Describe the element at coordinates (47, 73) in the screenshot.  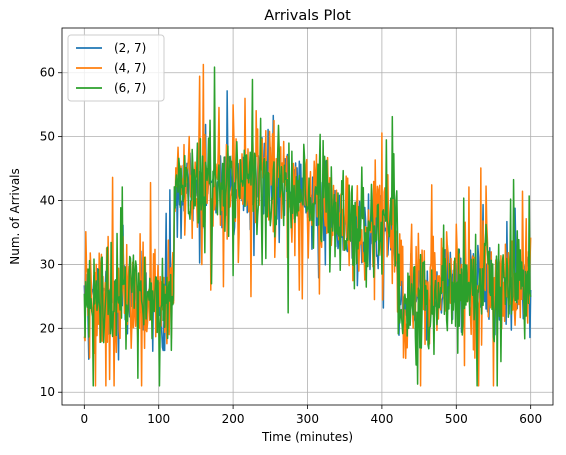
I see `y-tick-label: 60` at that location.